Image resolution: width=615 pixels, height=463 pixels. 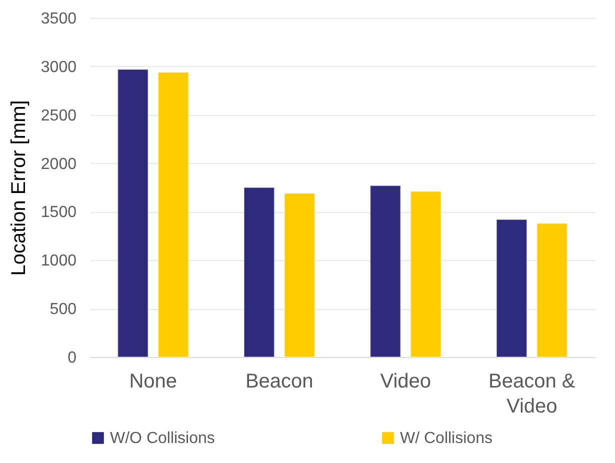 I want to click on y-tick-label: 1500, so click(x=58, y=213).